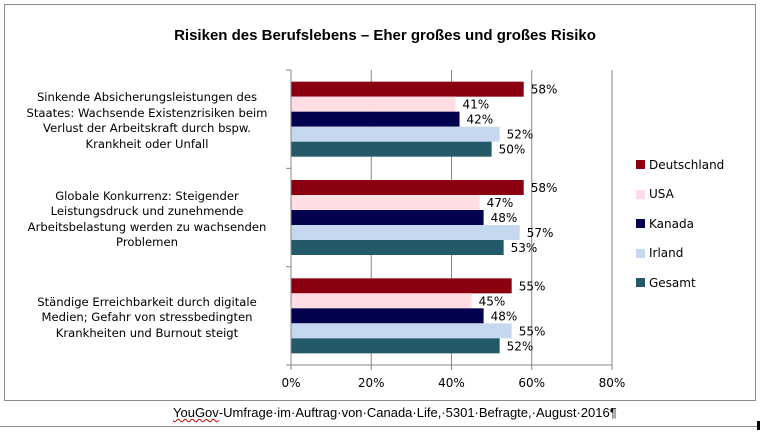 This screenshot has width=770, height=435. I want to click on category-label-line: Ständige Erreichbarkeit durch digitale, so click(147, 301).